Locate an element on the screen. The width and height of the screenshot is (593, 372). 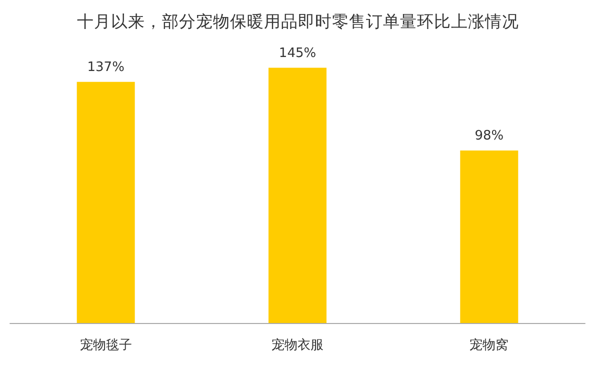
x-tick-label: 宠物毯子 is located at coordinates (106, 345).